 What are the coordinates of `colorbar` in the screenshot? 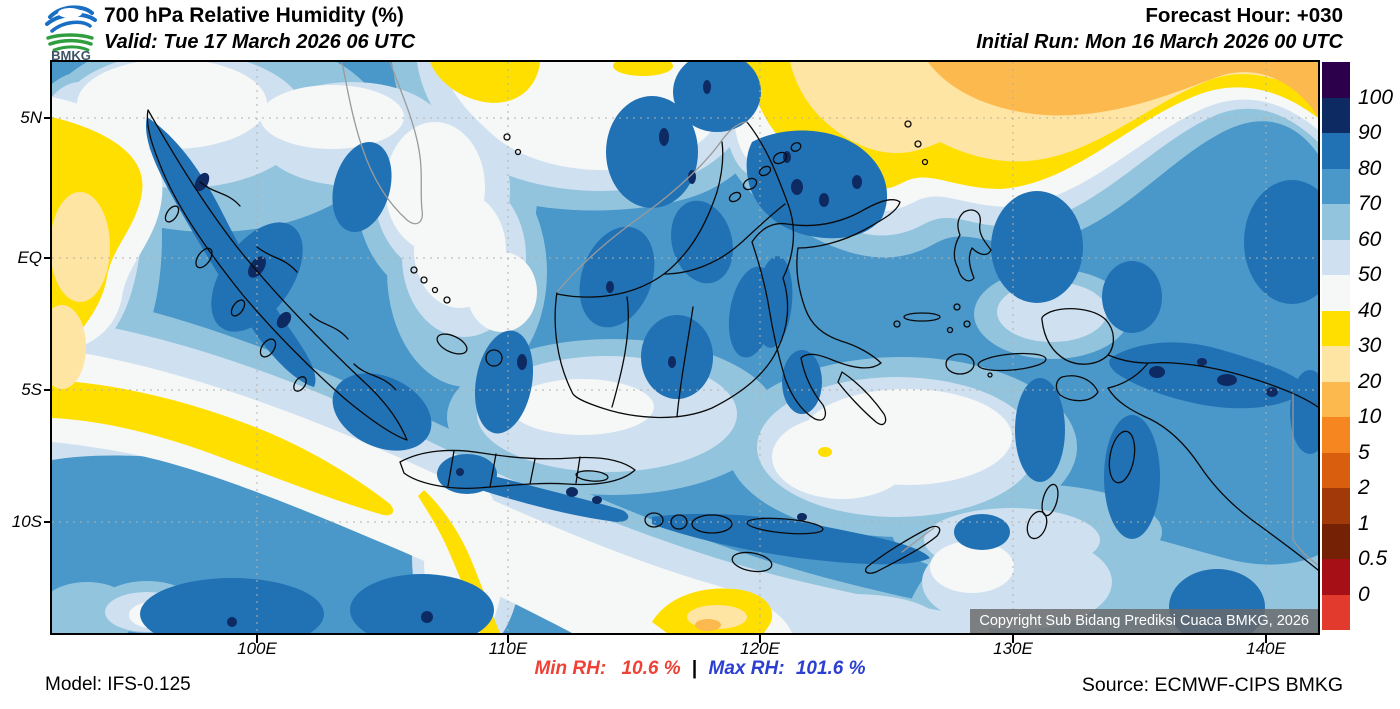 It's located at (1336, 346).